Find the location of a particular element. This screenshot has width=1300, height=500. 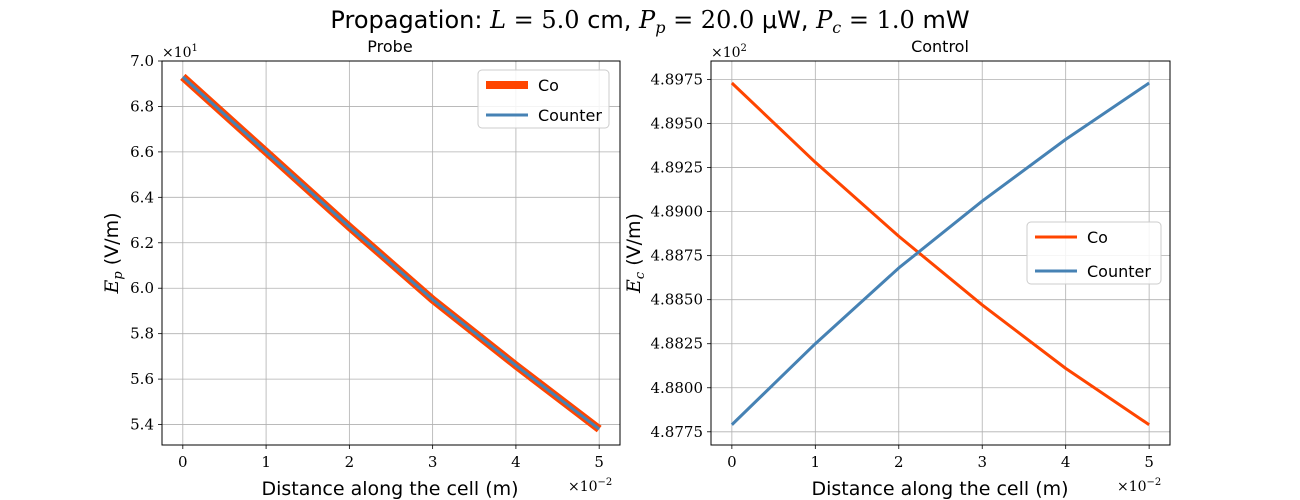

control-y-axis-label: Ec (V/m) is located at coordinates (635, 253).